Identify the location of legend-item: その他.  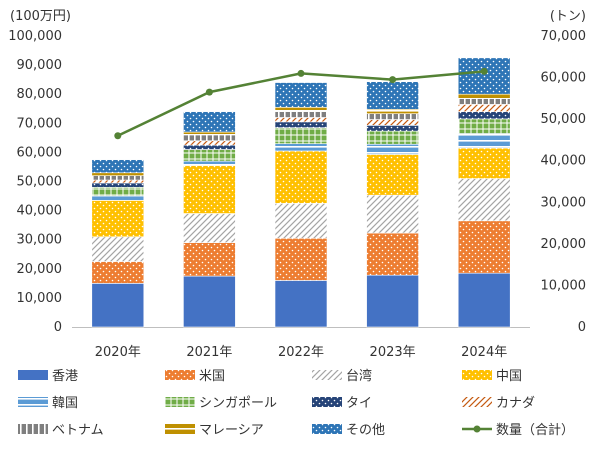
(348, 430).